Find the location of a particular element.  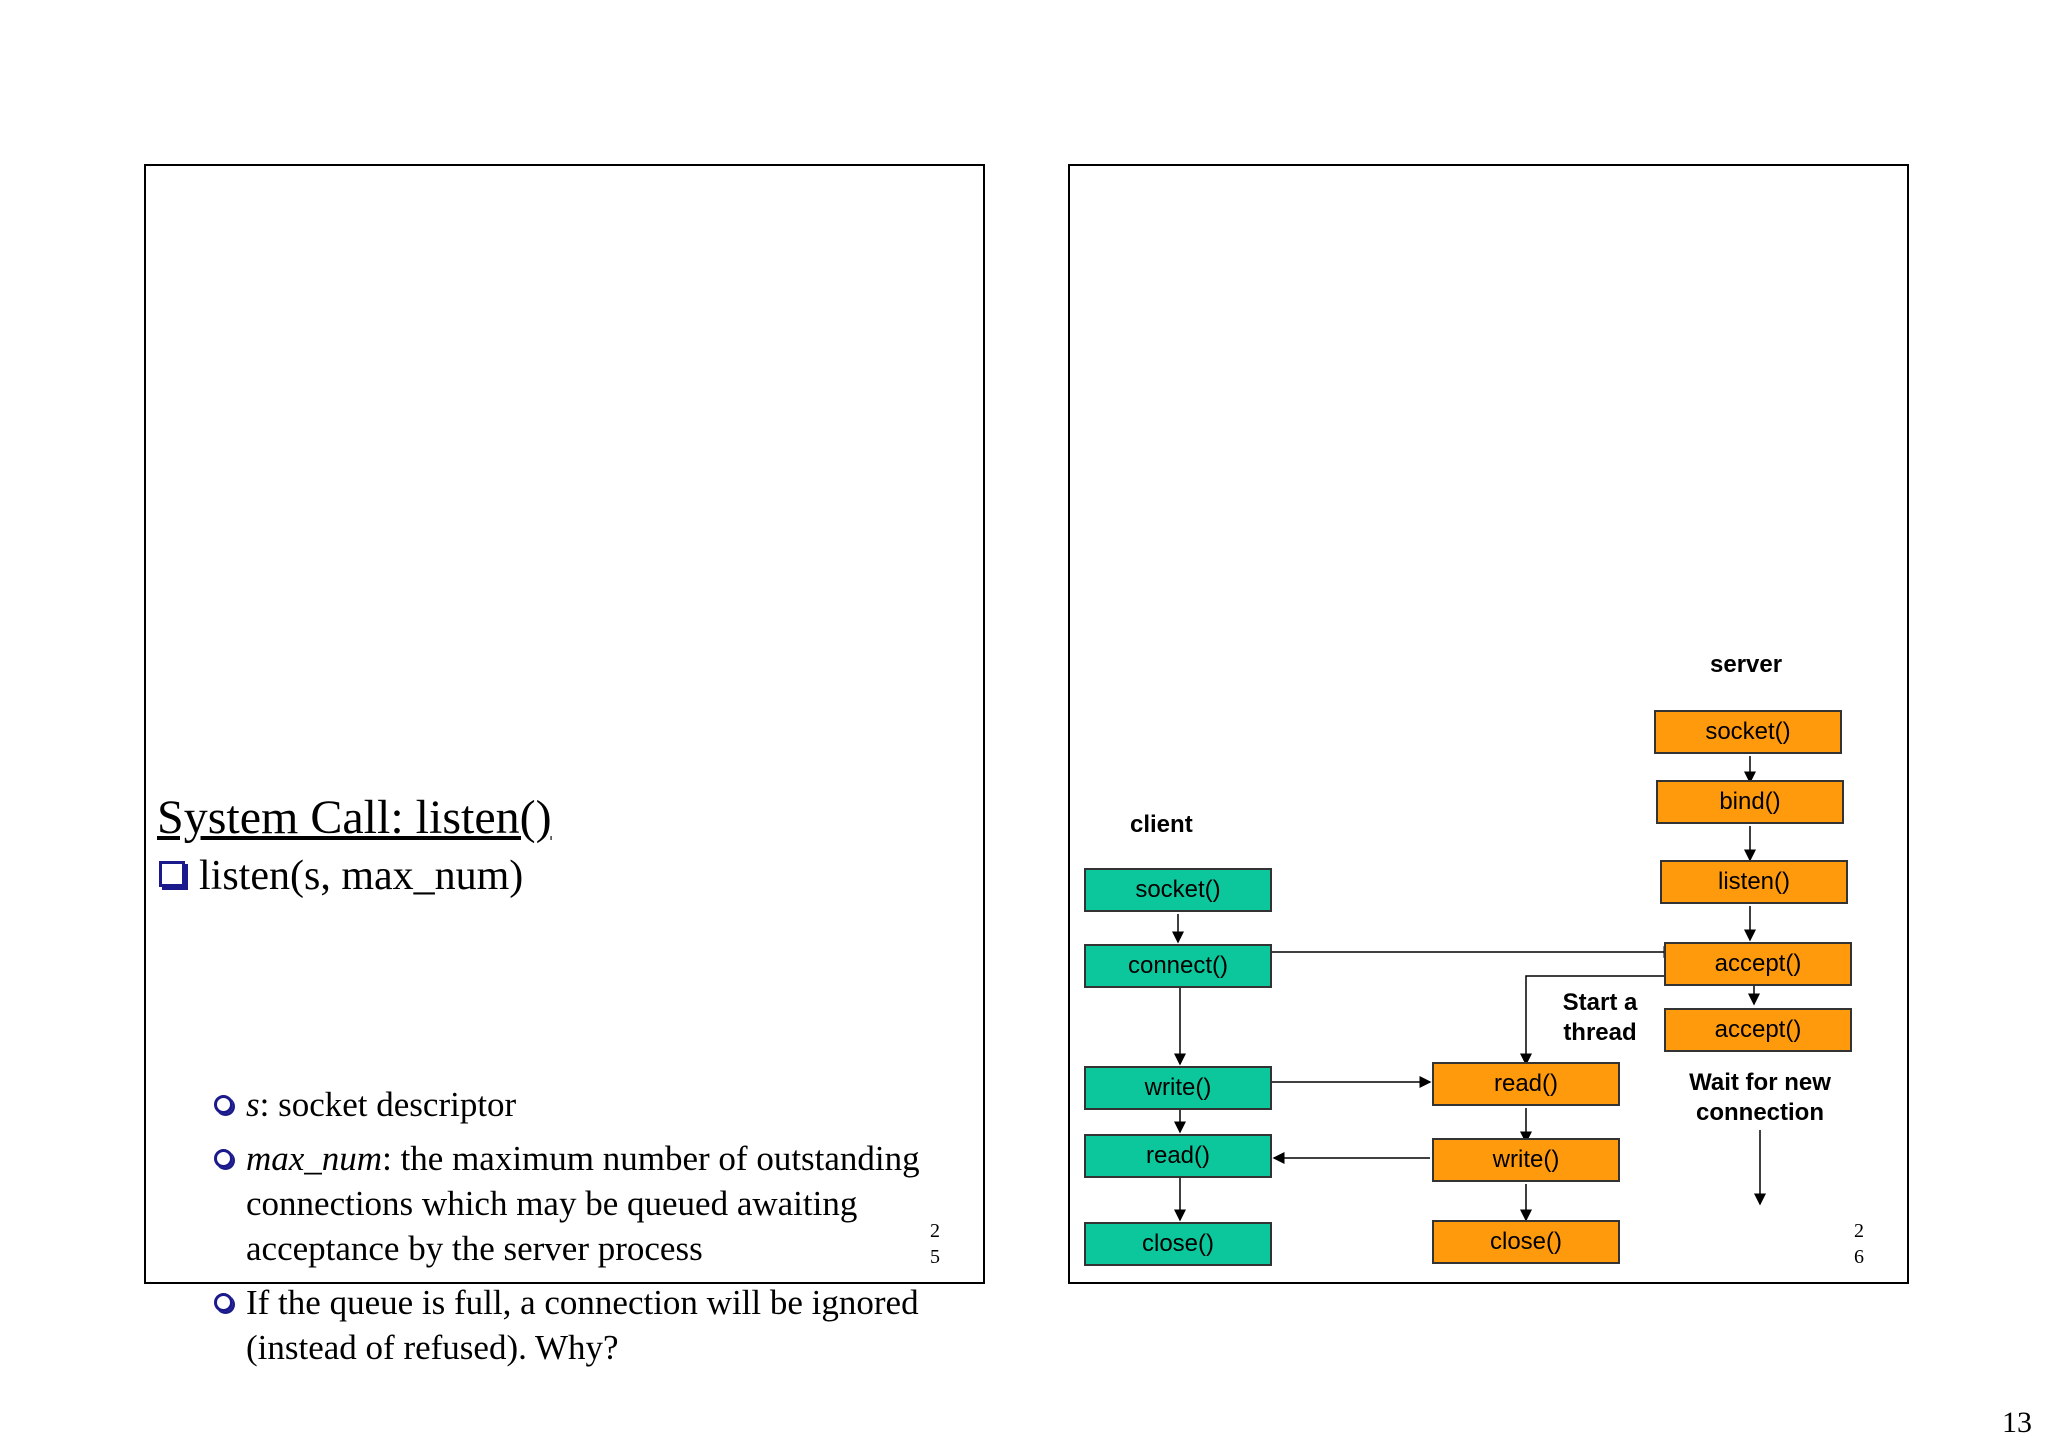

client-connect-box: connect() is located at coordinates (1178, 966).